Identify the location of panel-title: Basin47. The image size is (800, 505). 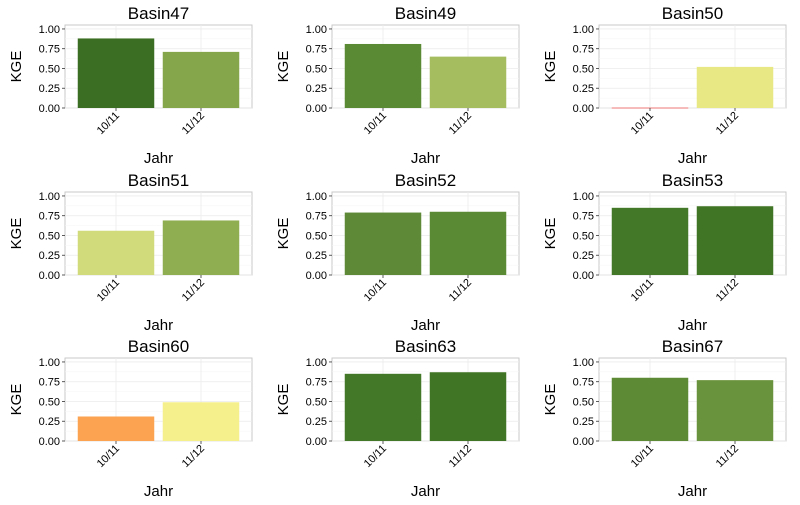
(158, 13).